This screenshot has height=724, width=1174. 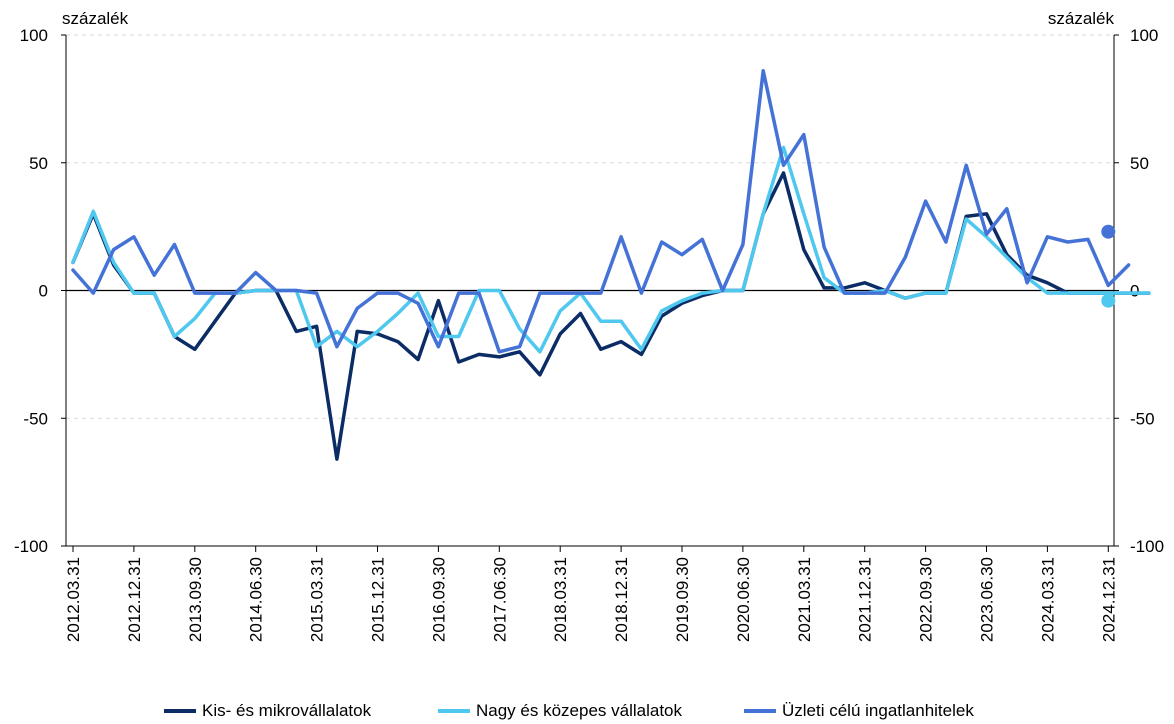 I want to click on y-tick-label-left: -100, so click(x=31, y=546).